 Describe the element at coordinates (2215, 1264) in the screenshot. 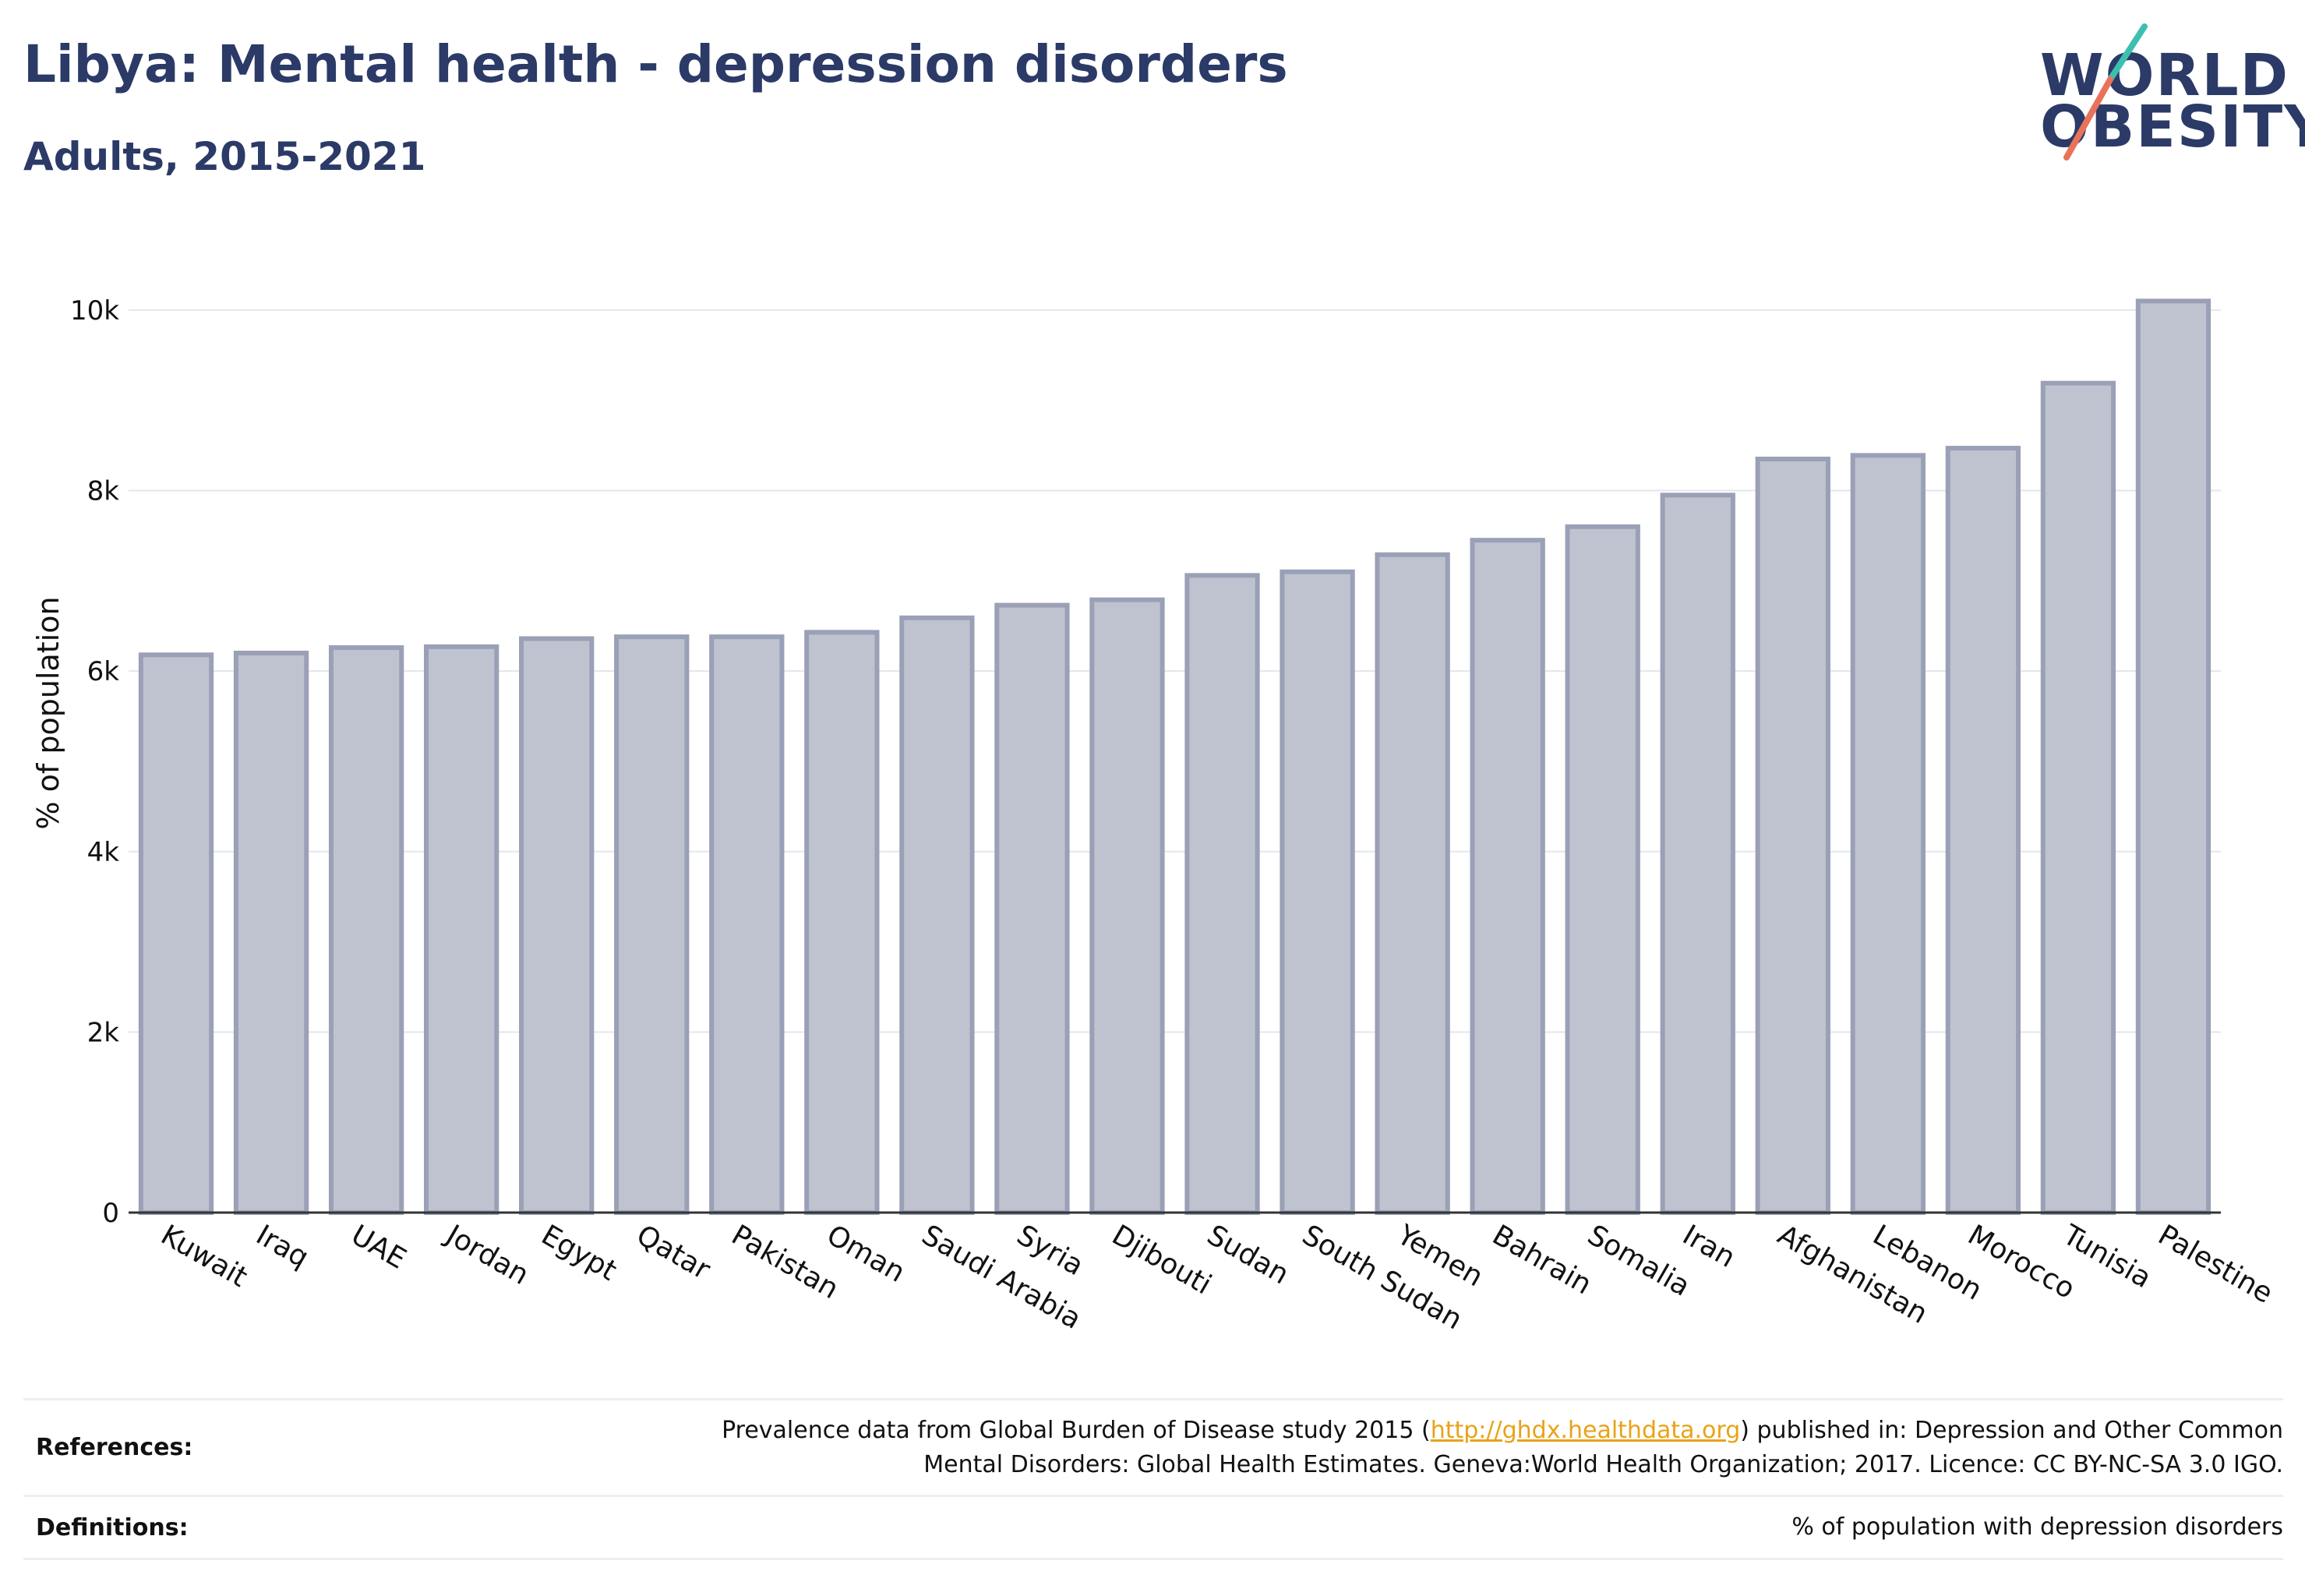

I see `x-tick-label: Palestine` at that location.